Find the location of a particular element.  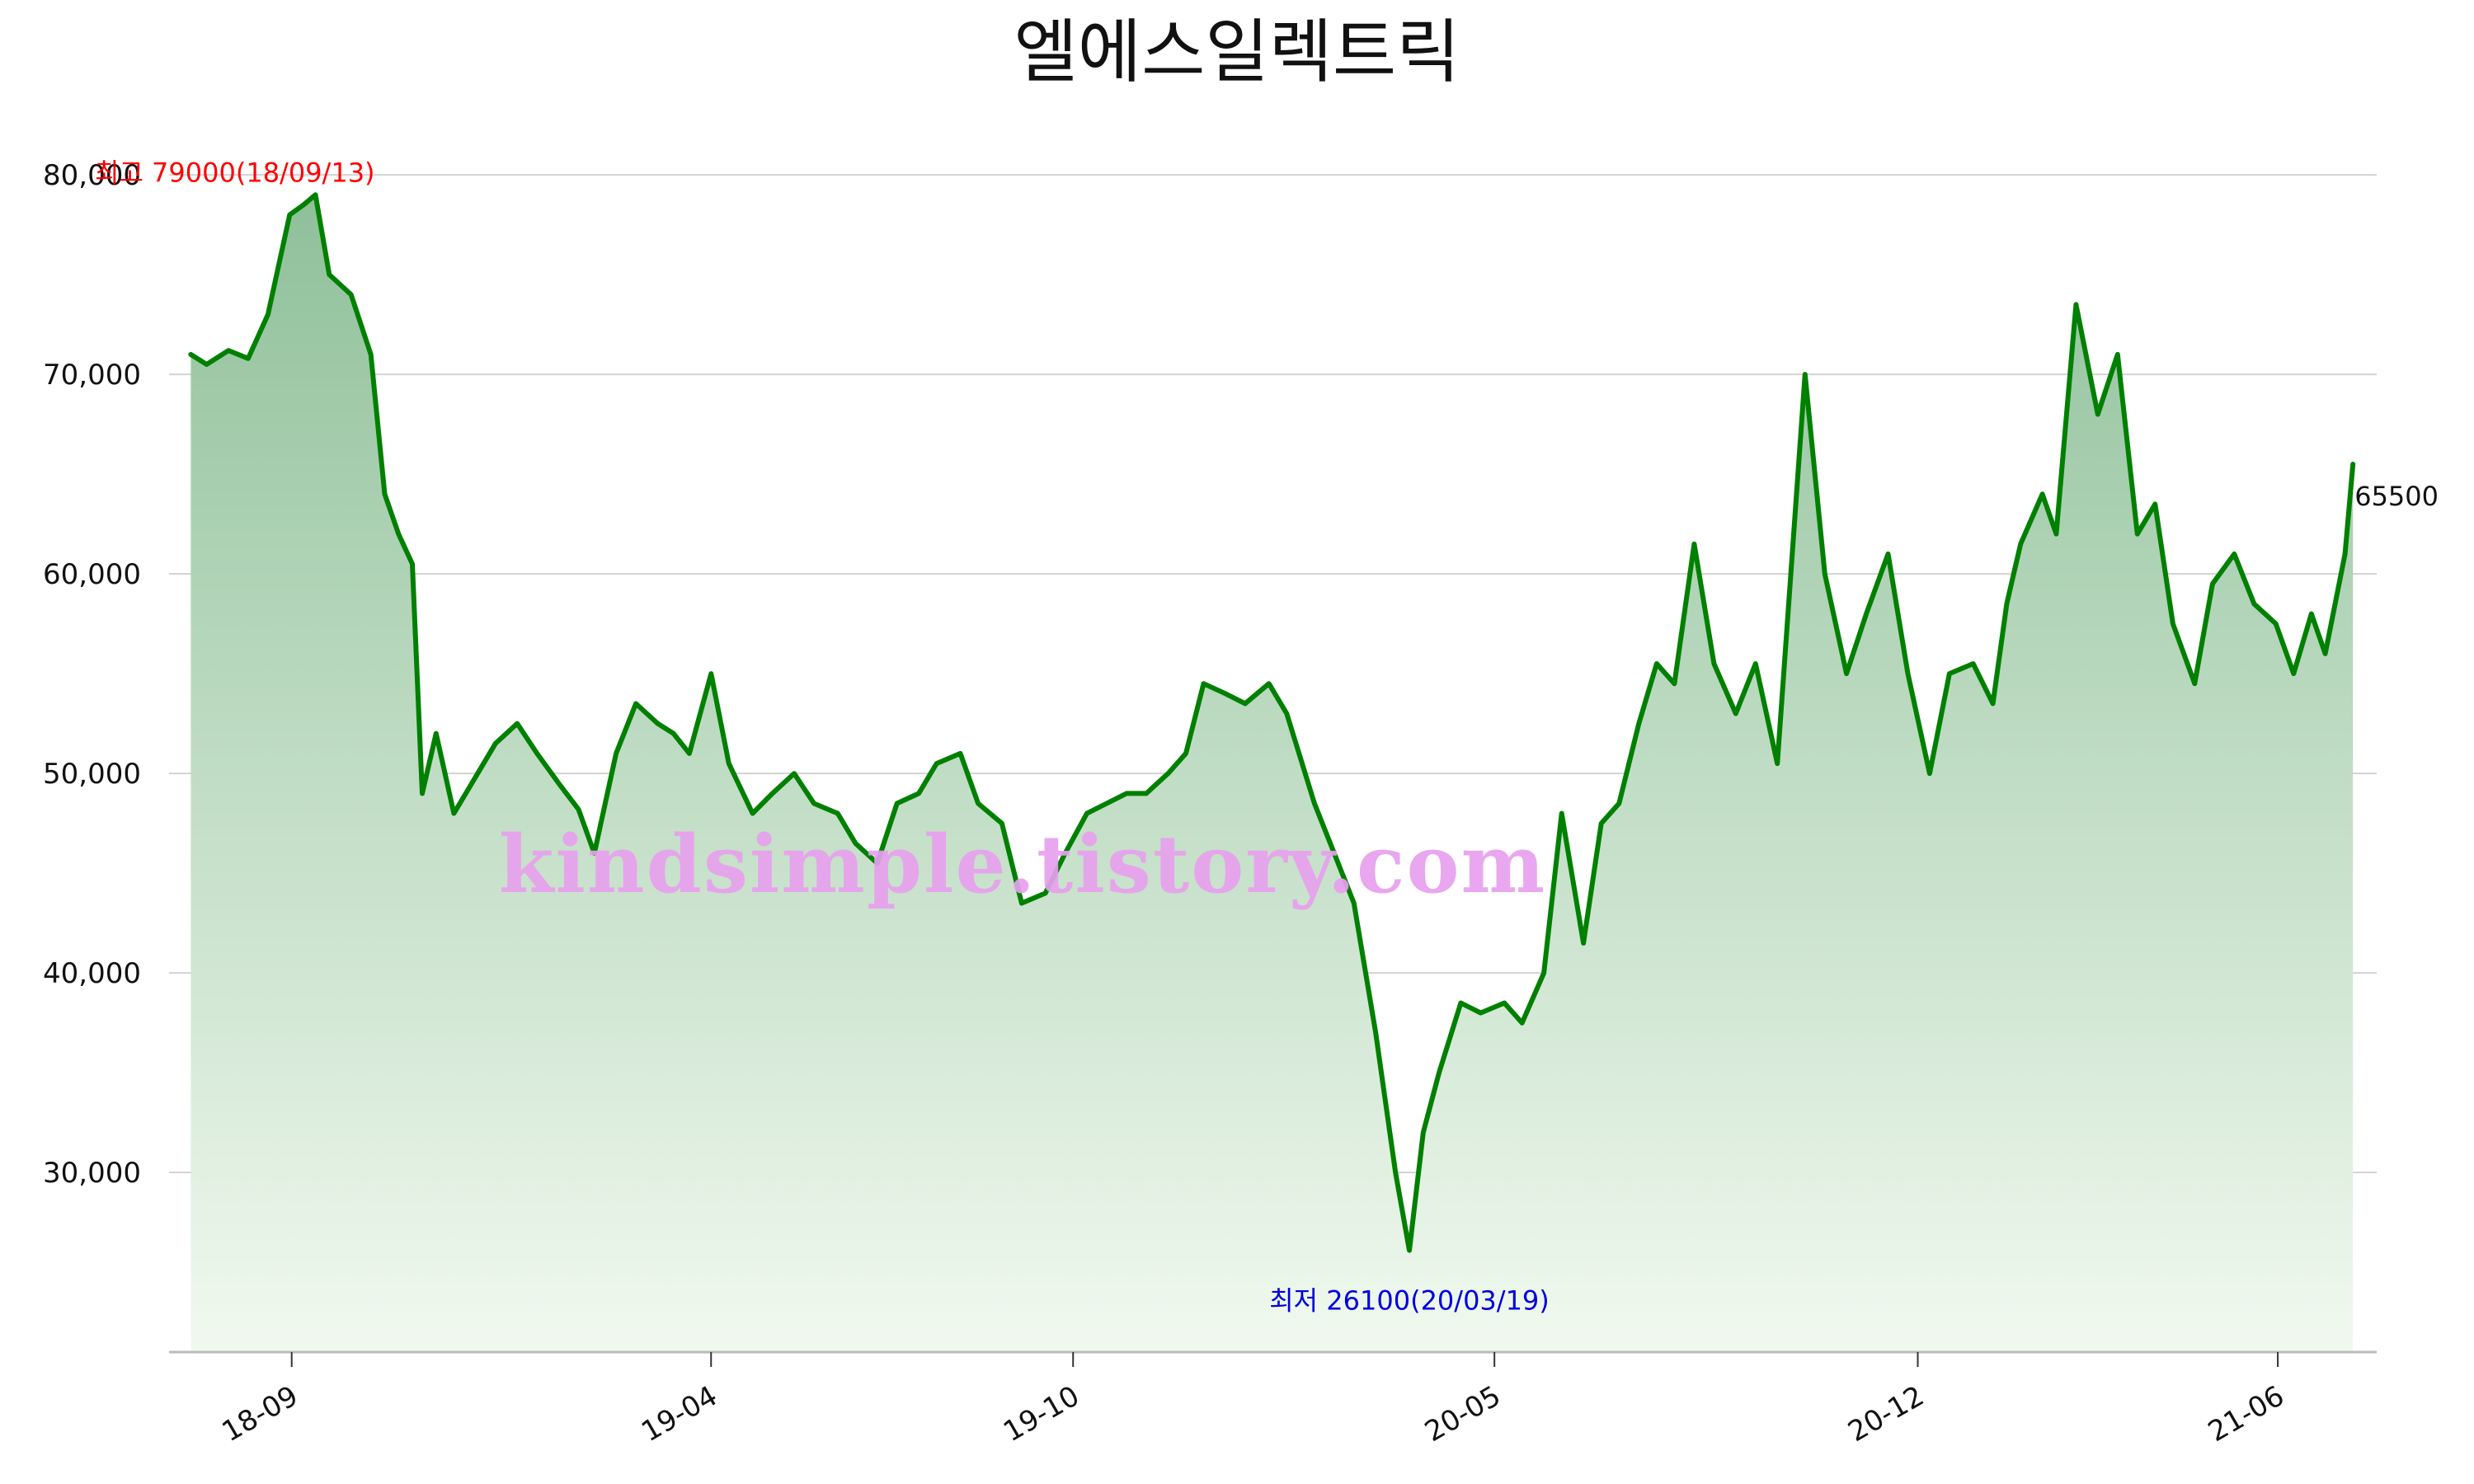

y-tick-label: 50,000 is located at coordinates (92, 774).